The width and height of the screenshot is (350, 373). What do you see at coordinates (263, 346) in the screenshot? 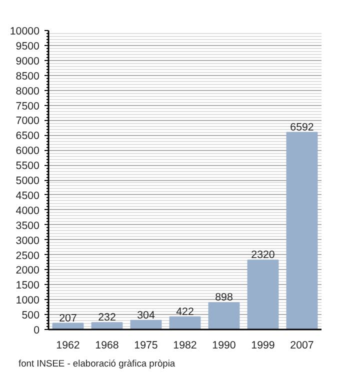
I see `x-tick-label: 1999` at bounding box center [263, 346].